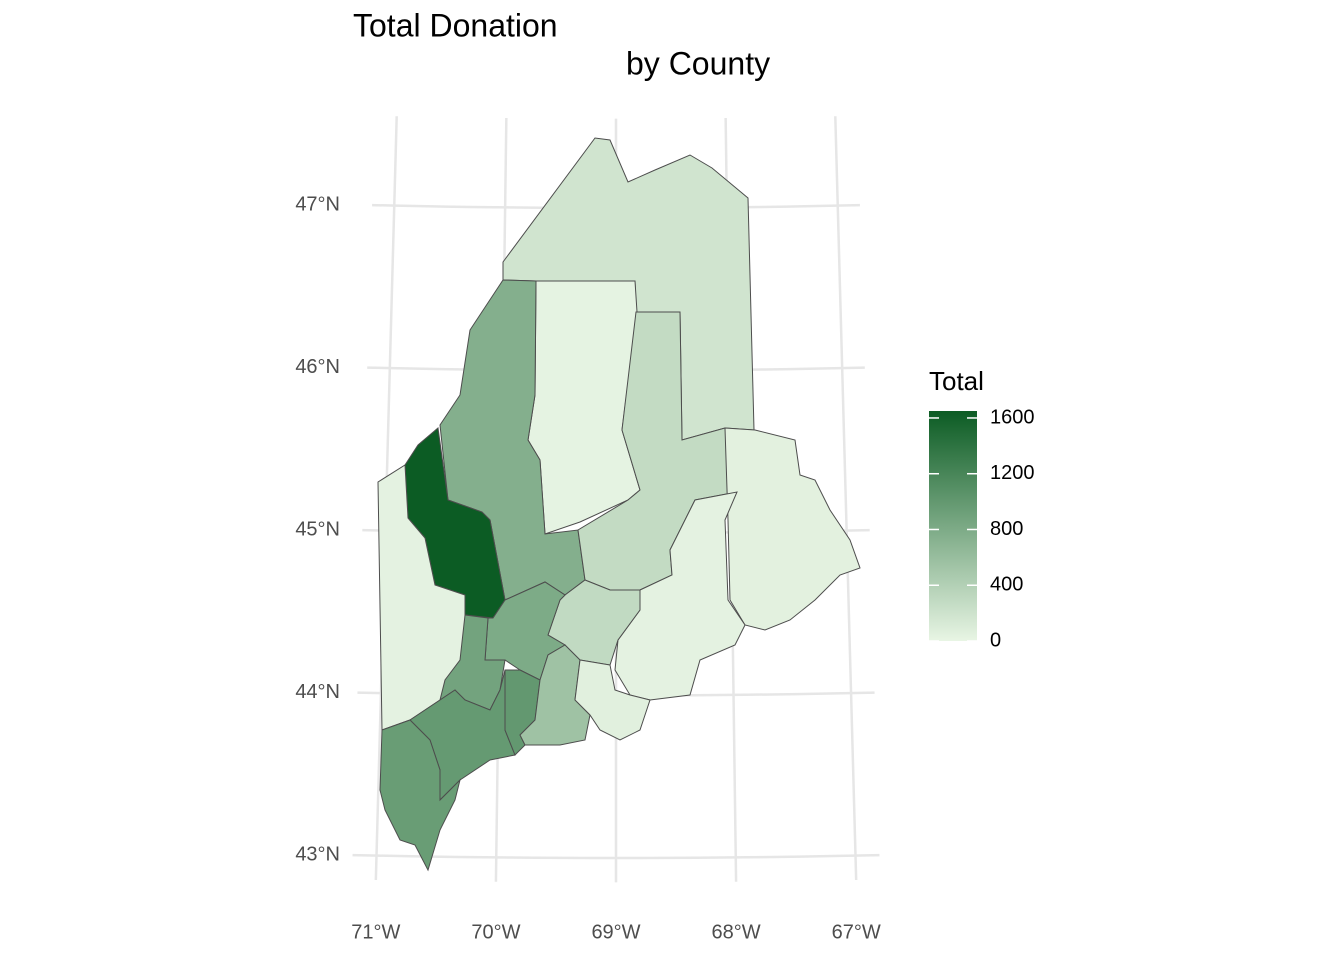  What do you see at coordinates (317, 529) in the screenshot?
I see `y-tick-label: 45°N` at bounding box center [317, 529].